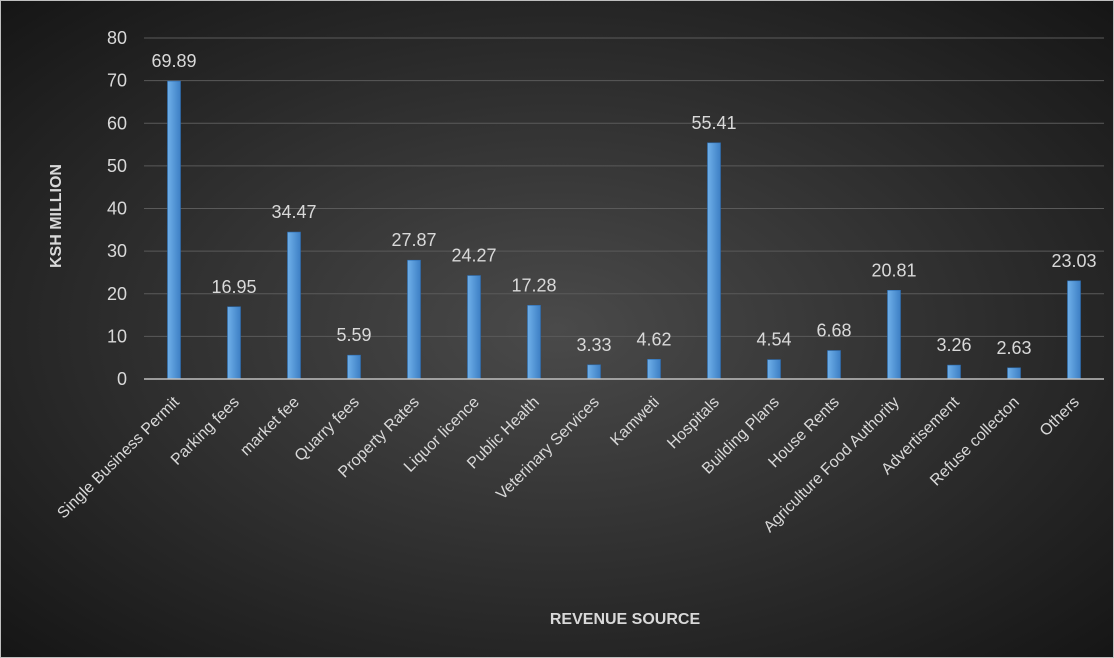  I want to click on data-label: 69.89, so click(173, 61).